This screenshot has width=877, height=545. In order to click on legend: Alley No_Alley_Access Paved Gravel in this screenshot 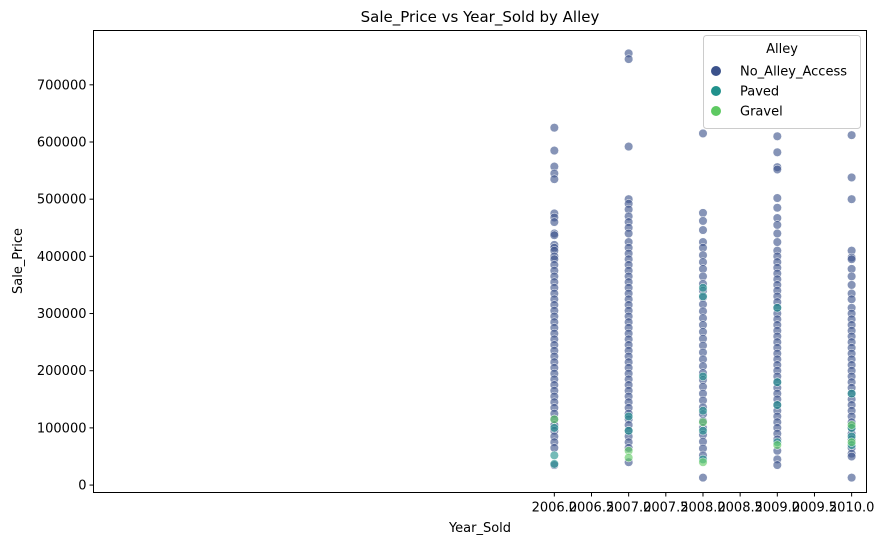, I will do `click(782, 82)`.